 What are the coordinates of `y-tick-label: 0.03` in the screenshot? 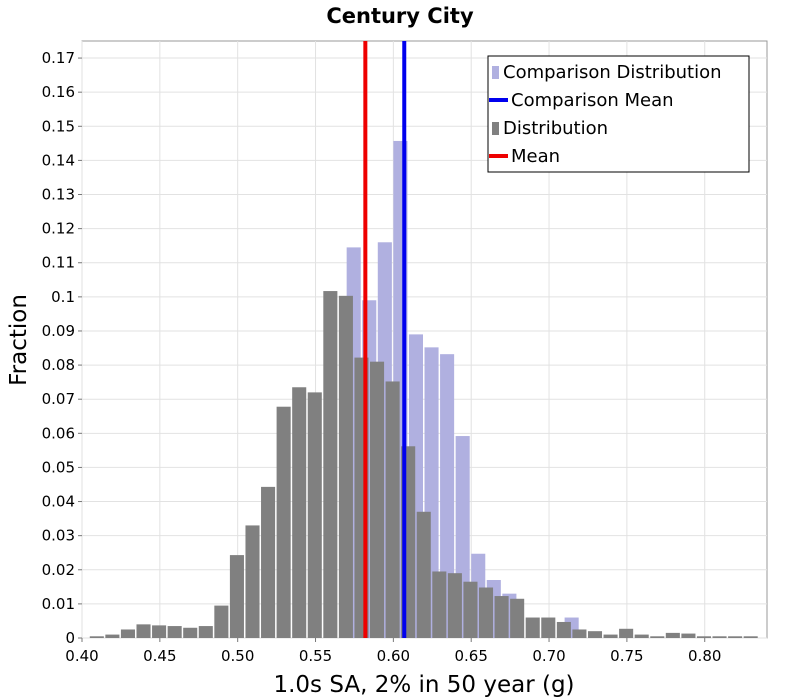 It's located at (58, 536).